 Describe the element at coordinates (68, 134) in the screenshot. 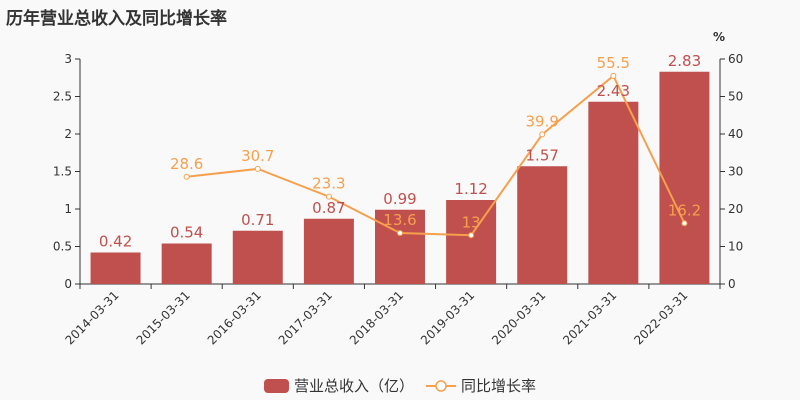

I see `y-left-tick-label: 2` at that location.